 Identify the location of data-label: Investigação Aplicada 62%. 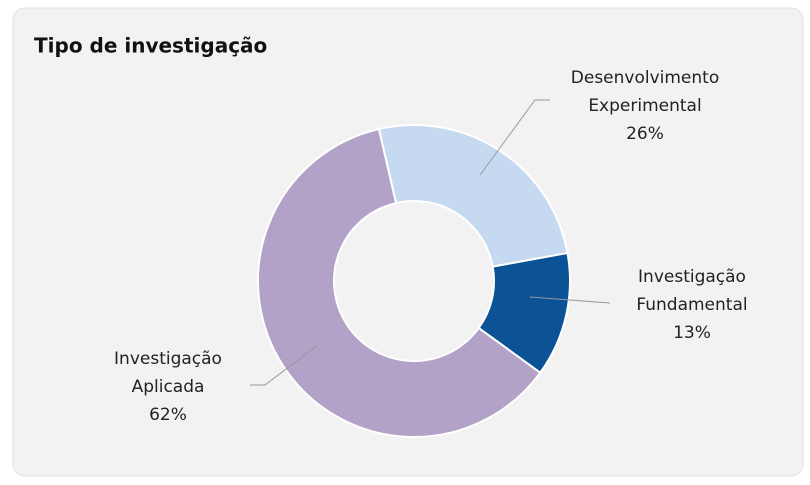
(168, 387).